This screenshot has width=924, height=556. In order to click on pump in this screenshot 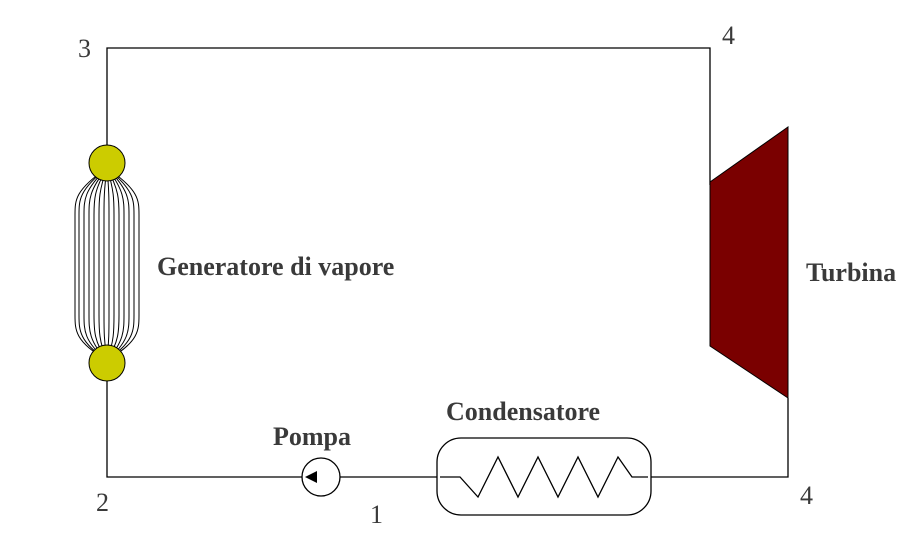, I will do `click(321, 477)`.